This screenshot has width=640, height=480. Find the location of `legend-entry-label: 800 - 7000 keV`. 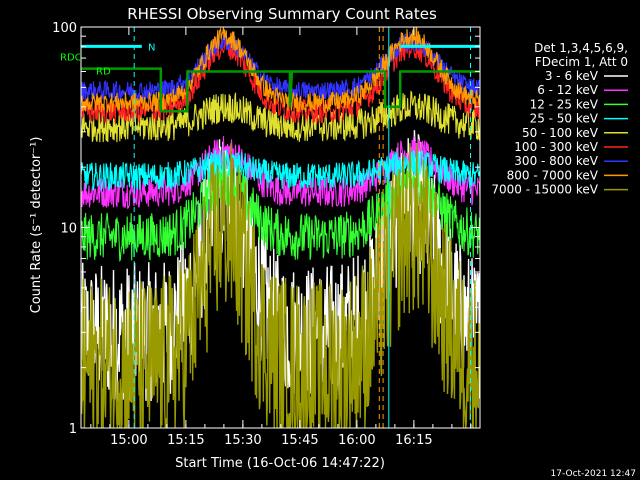

legend-entry-label: 800 - 7000 keV is located at coordinates (553, 175).